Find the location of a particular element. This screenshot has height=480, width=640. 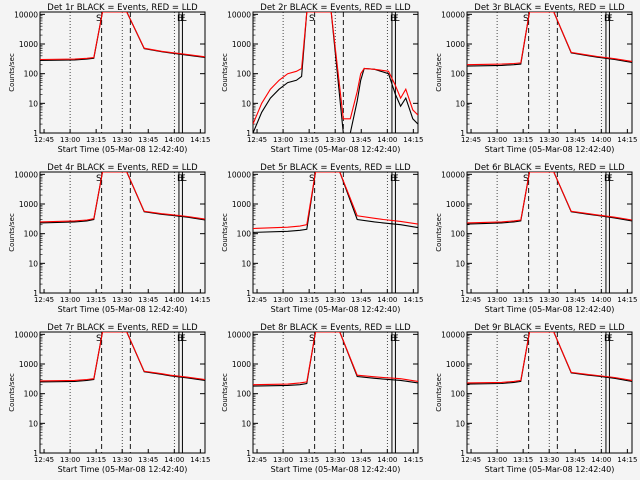

chart-title: Det 6r BLACK = Events, RED = LLD is located at coordinates (549, 168).